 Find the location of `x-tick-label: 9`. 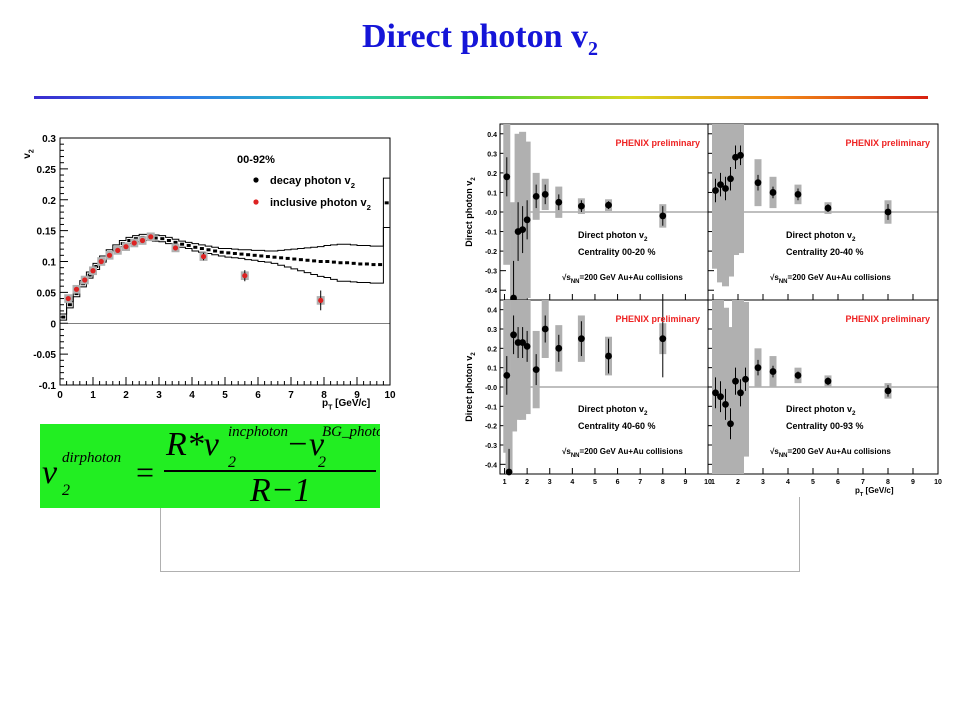

x-tick-label: 9 is located at coordinates (685, 482).